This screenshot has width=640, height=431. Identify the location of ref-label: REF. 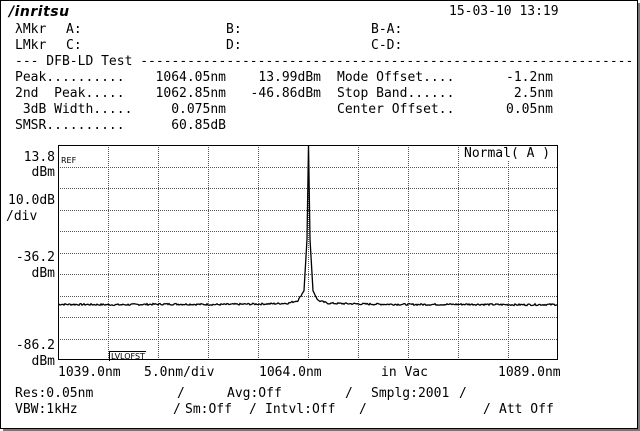
(69, 160).